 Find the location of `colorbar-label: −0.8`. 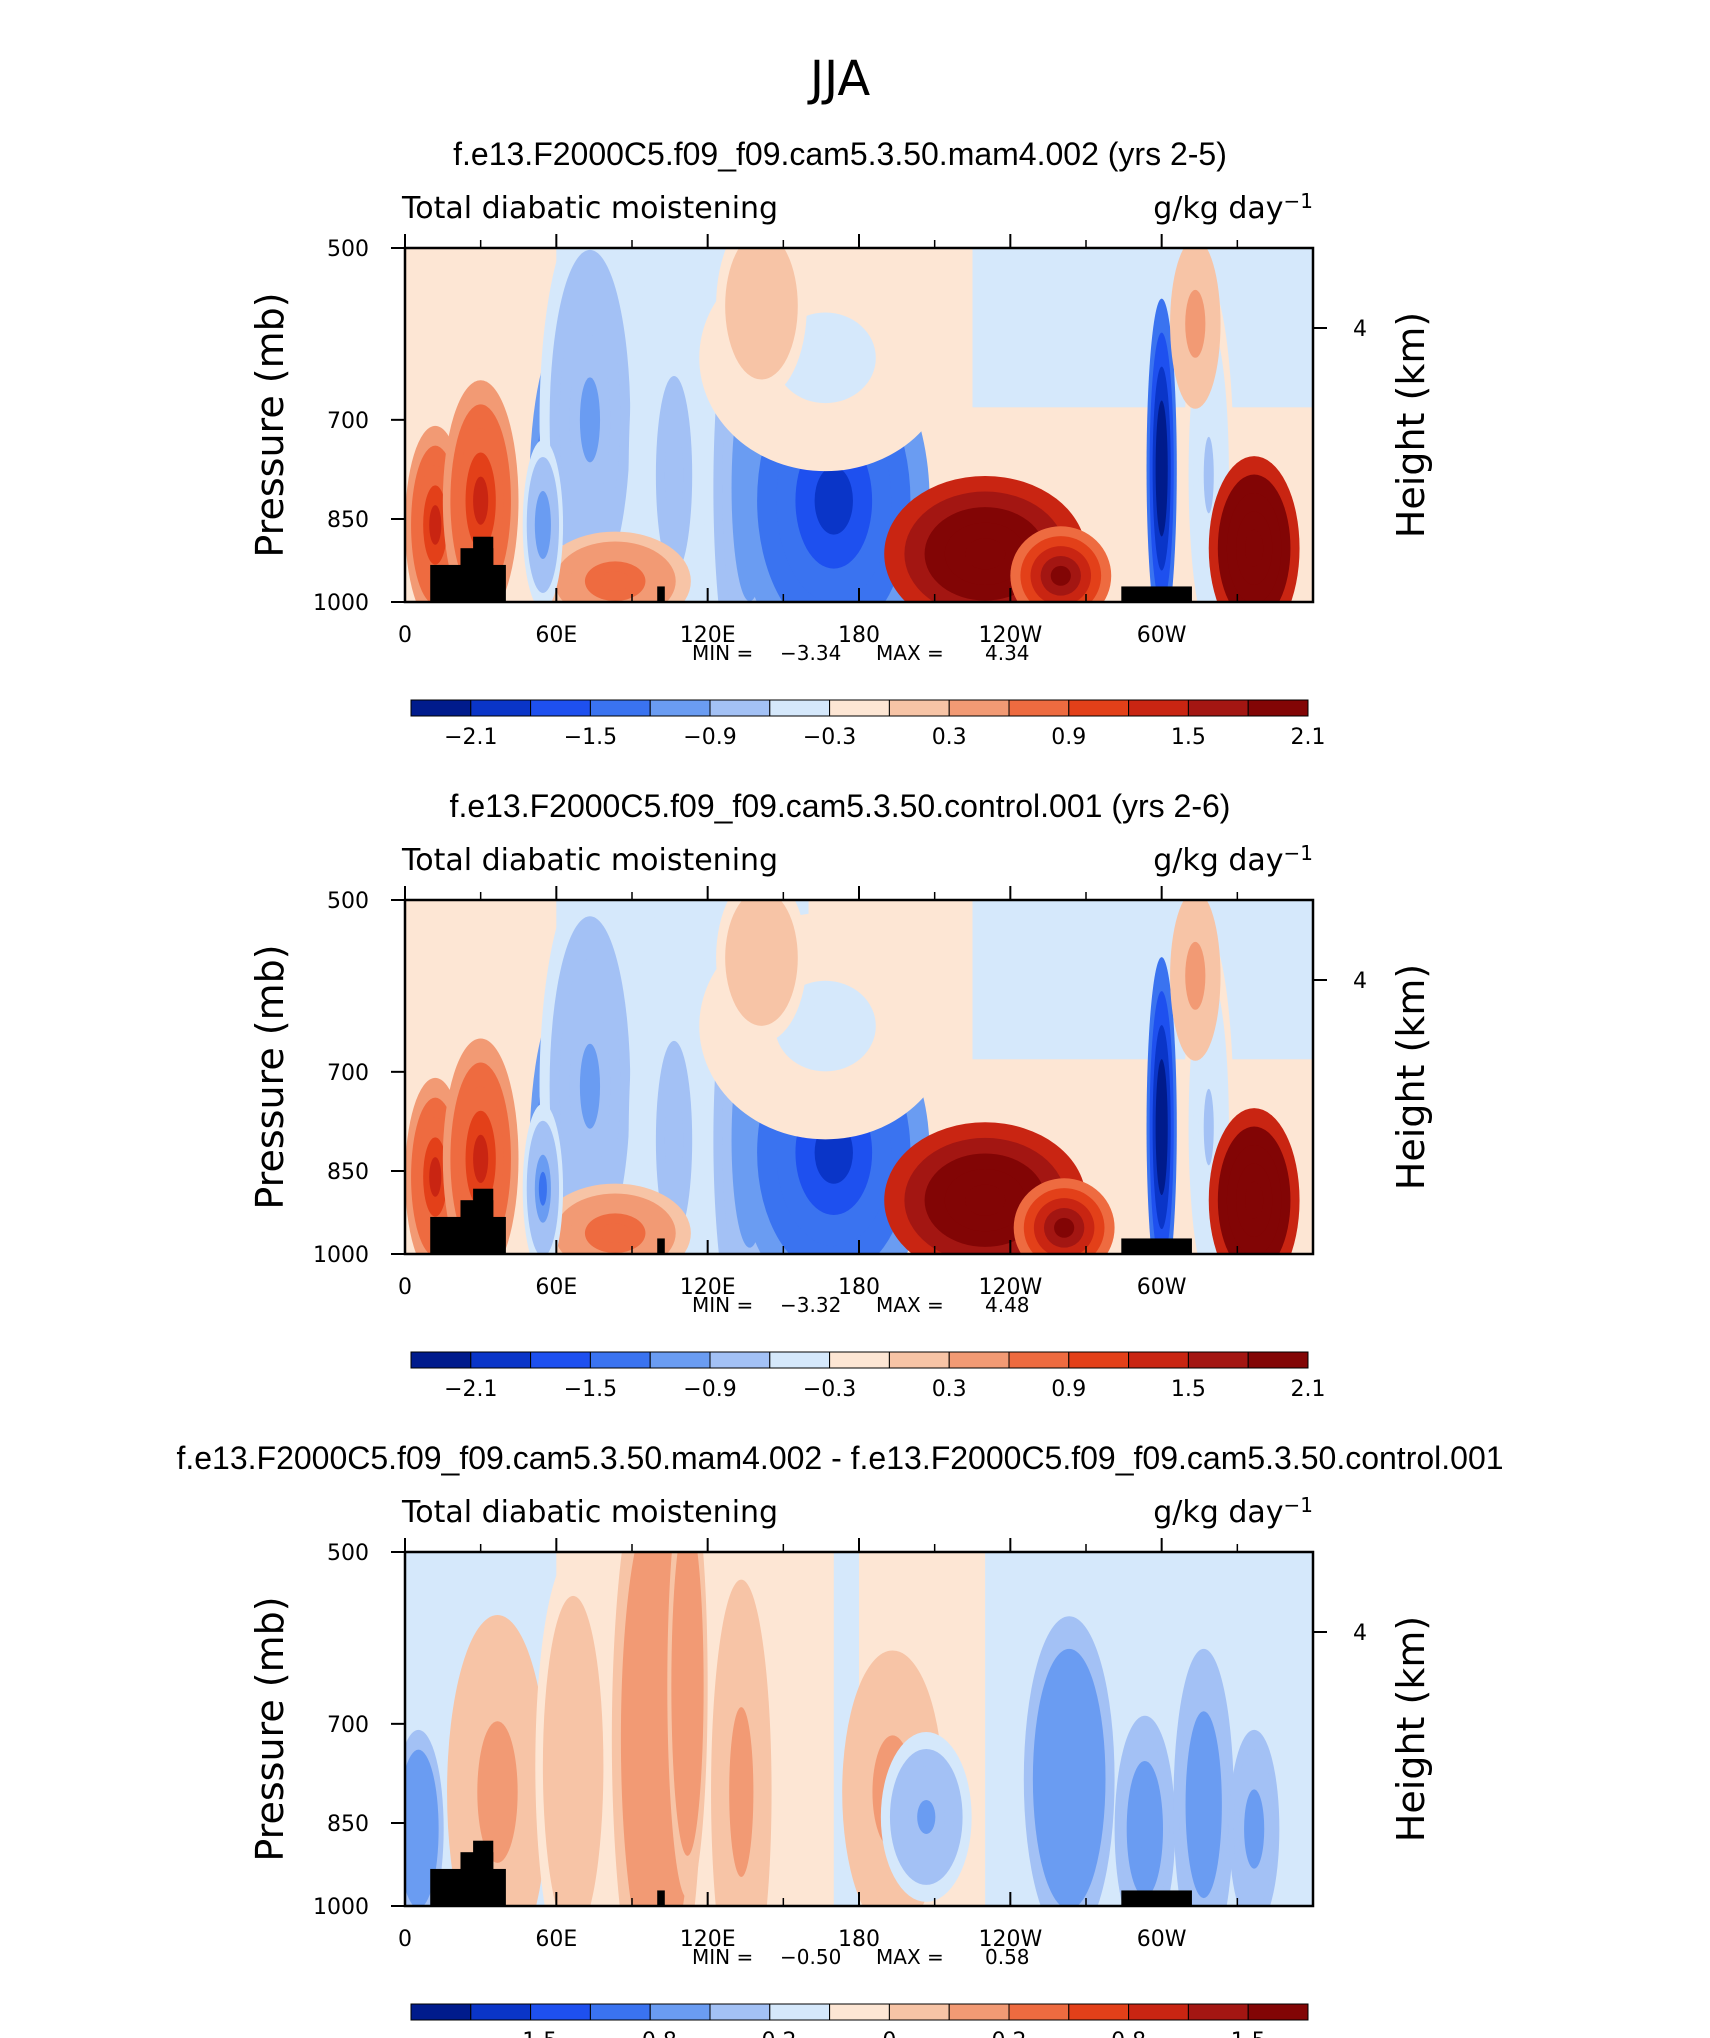

colorbar-label: −0.8 is located at coordinates (649, 2033).